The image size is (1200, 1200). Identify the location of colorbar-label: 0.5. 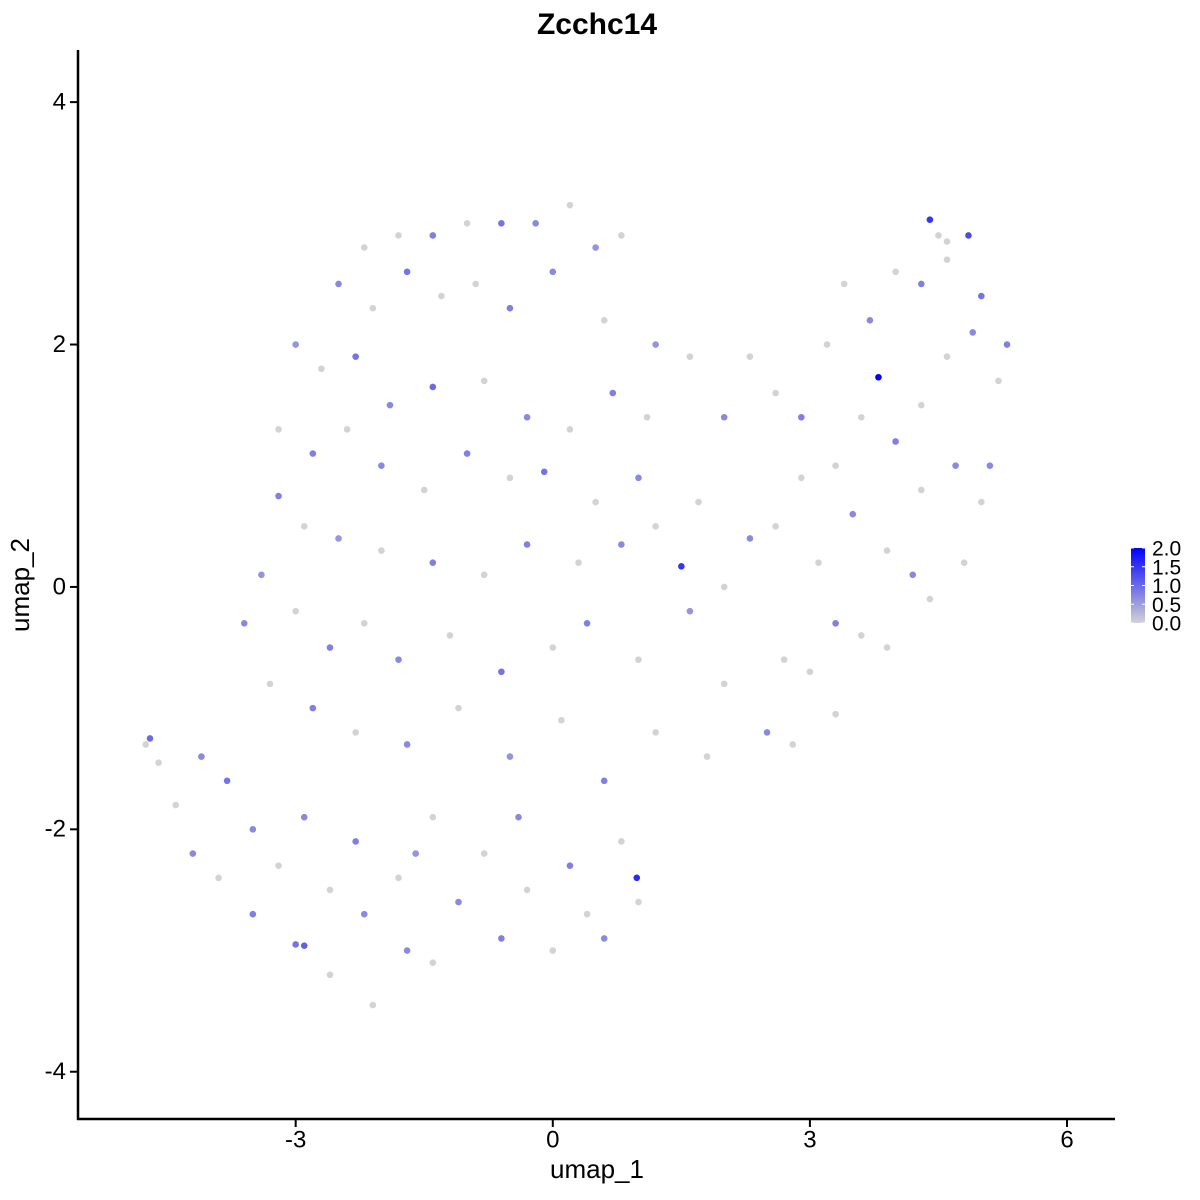
(1166, 605).